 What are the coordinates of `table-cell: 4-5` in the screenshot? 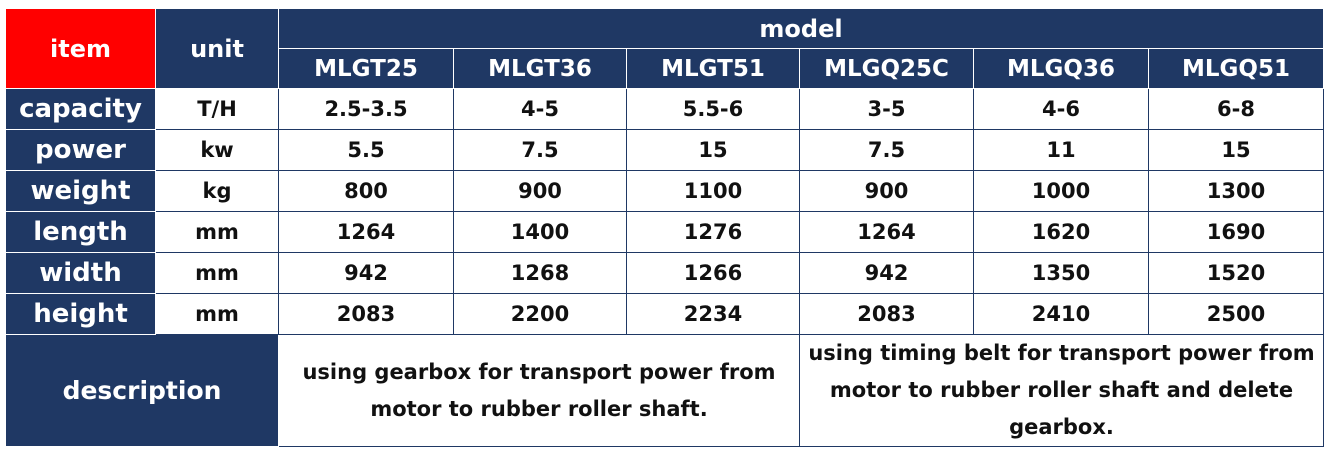 It's located at (540, 109).